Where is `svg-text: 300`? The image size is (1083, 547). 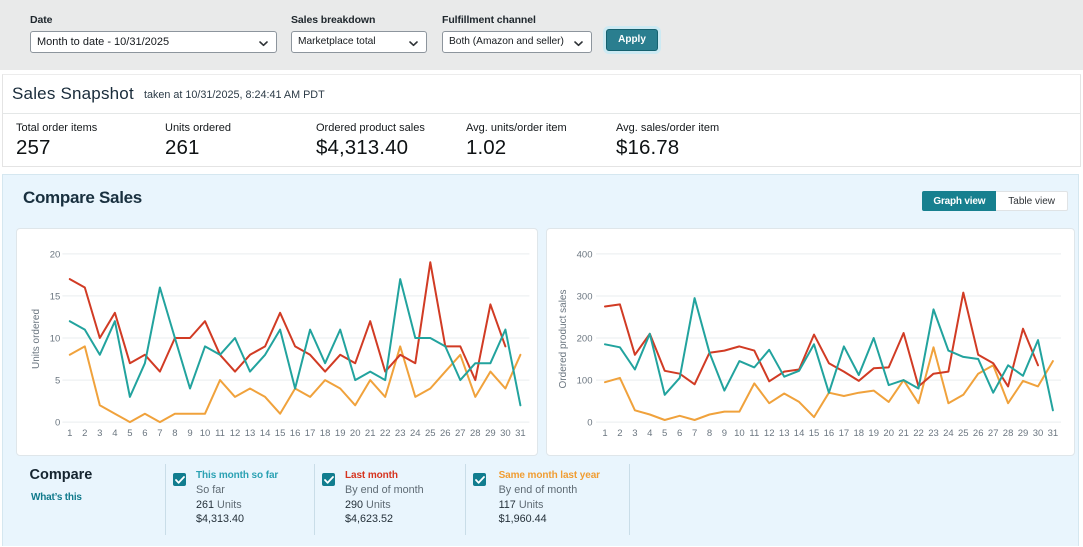 svg-text: 300 is located at coordinates (585, 296).